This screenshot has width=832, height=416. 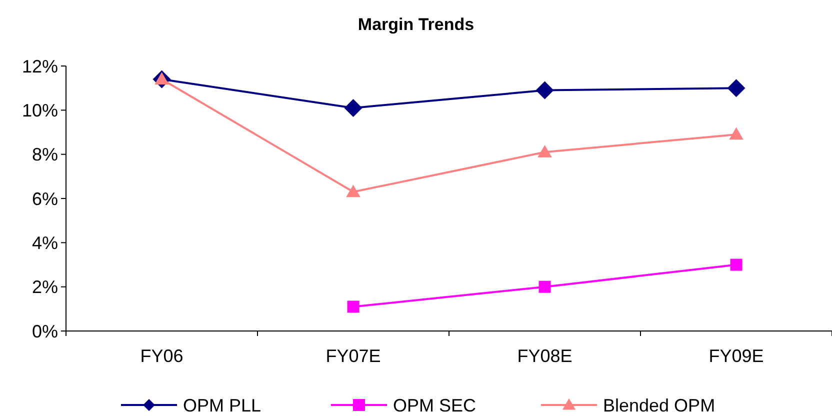 I want to click on legend-label: Blended OPM, so click(x=659, y=405).